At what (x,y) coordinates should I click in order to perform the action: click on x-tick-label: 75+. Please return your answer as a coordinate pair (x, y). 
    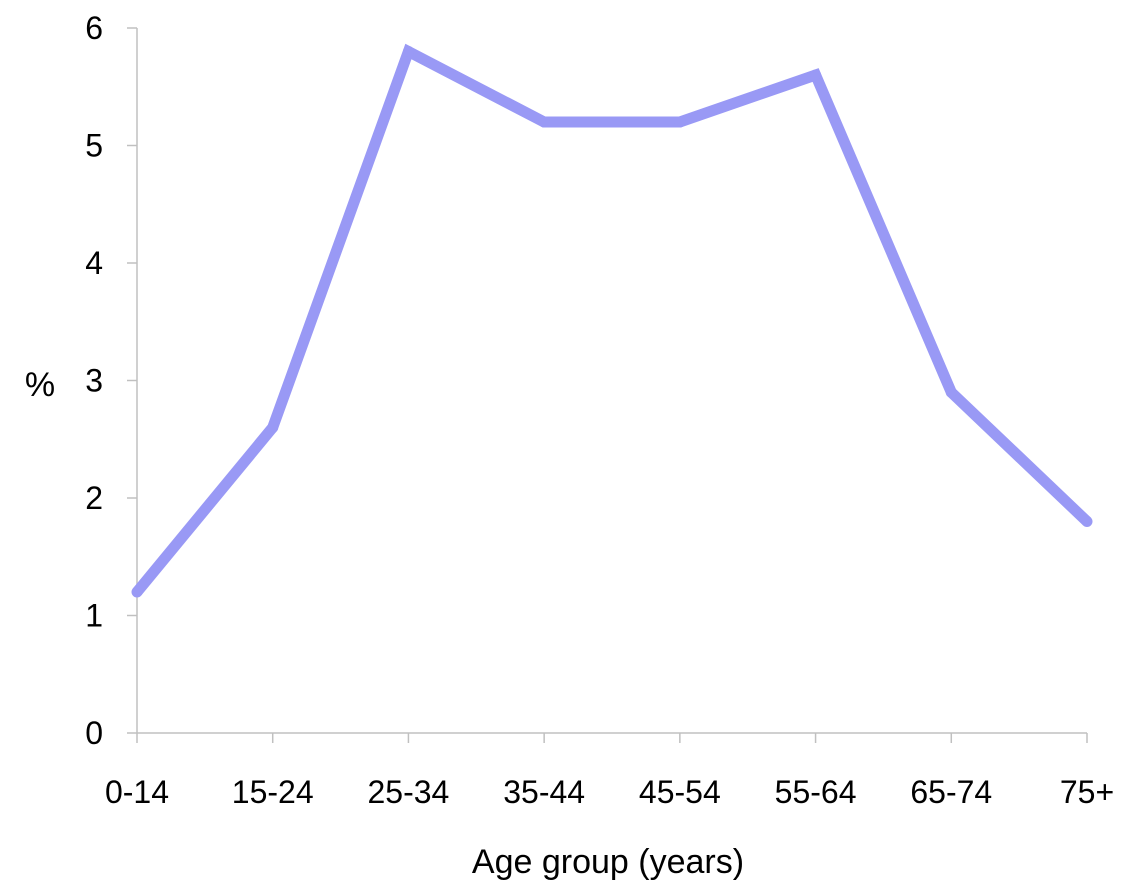
    Looking at the image, I should click on (1087, 792).